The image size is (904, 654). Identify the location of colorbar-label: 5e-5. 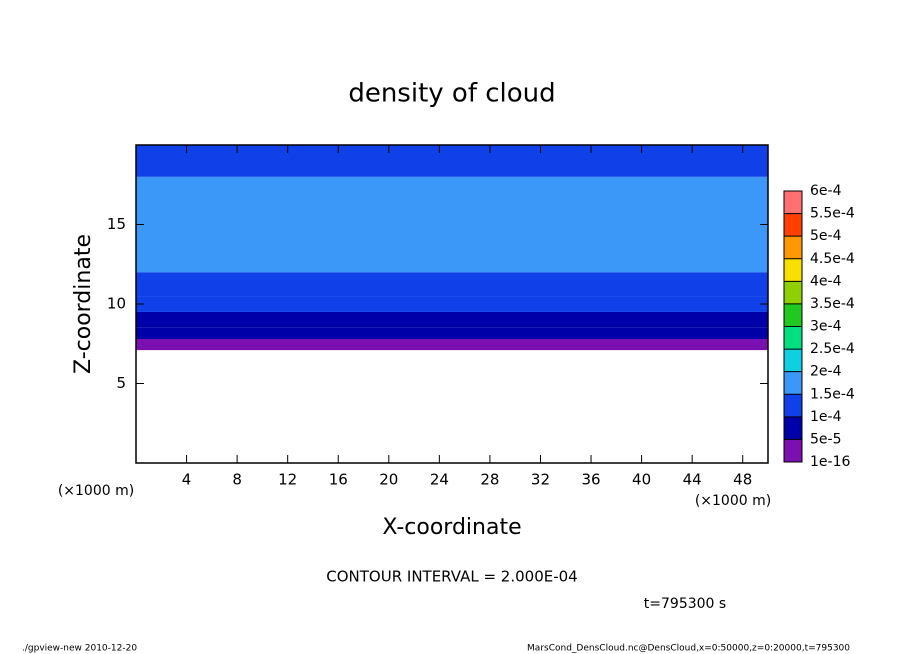
(825, 439).